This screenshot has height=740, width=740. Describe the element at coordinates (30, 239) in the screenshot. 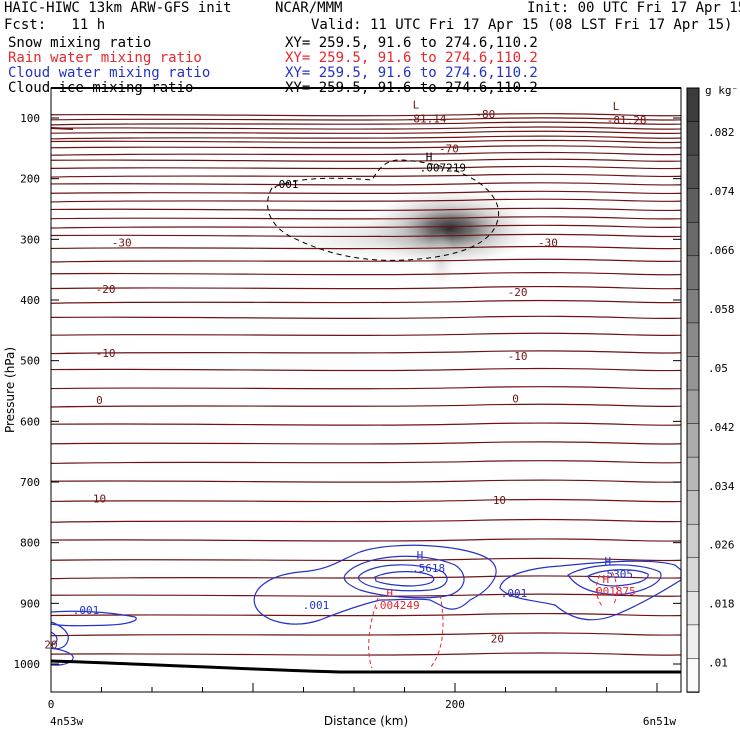

I see `y-tick-label: 300` at that location.